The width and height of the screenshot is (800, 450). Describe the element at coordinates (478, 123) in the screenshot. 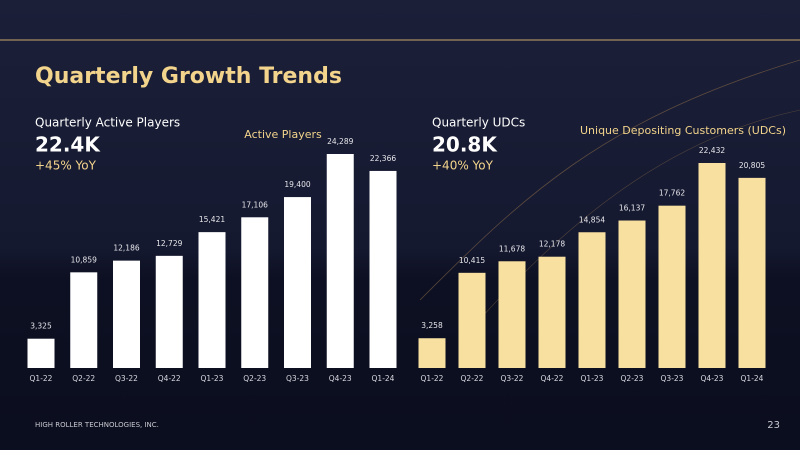

I see `kpi-label: Quarterly UDCs` at that location.